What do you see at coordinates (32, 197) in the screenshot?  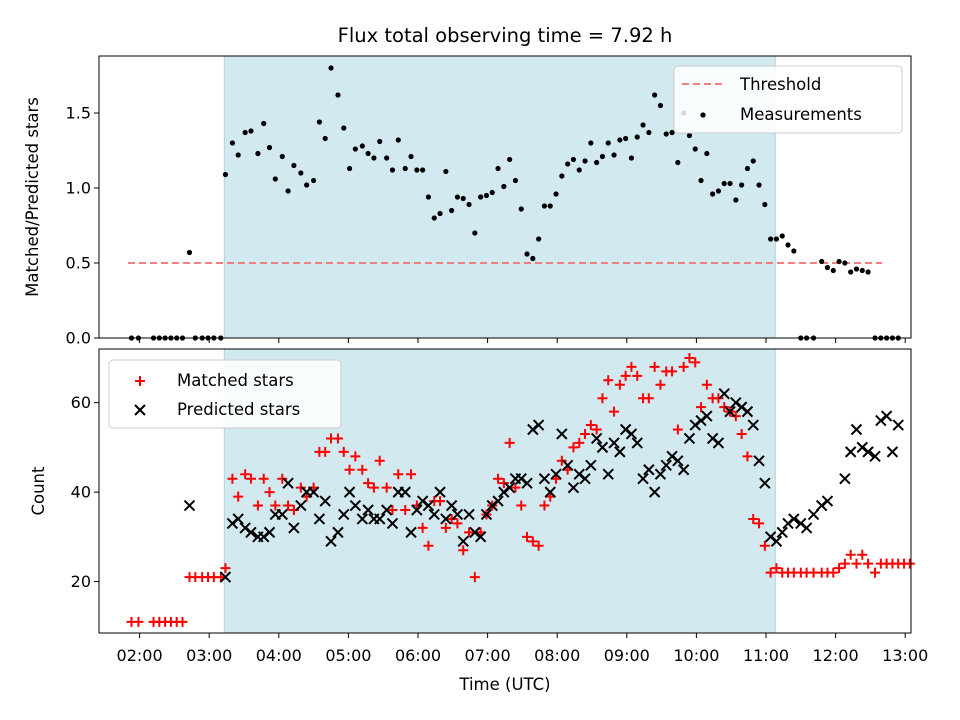 I see `y-axis-label: Matched/Predicted stars` at bounding box center [32, 197].